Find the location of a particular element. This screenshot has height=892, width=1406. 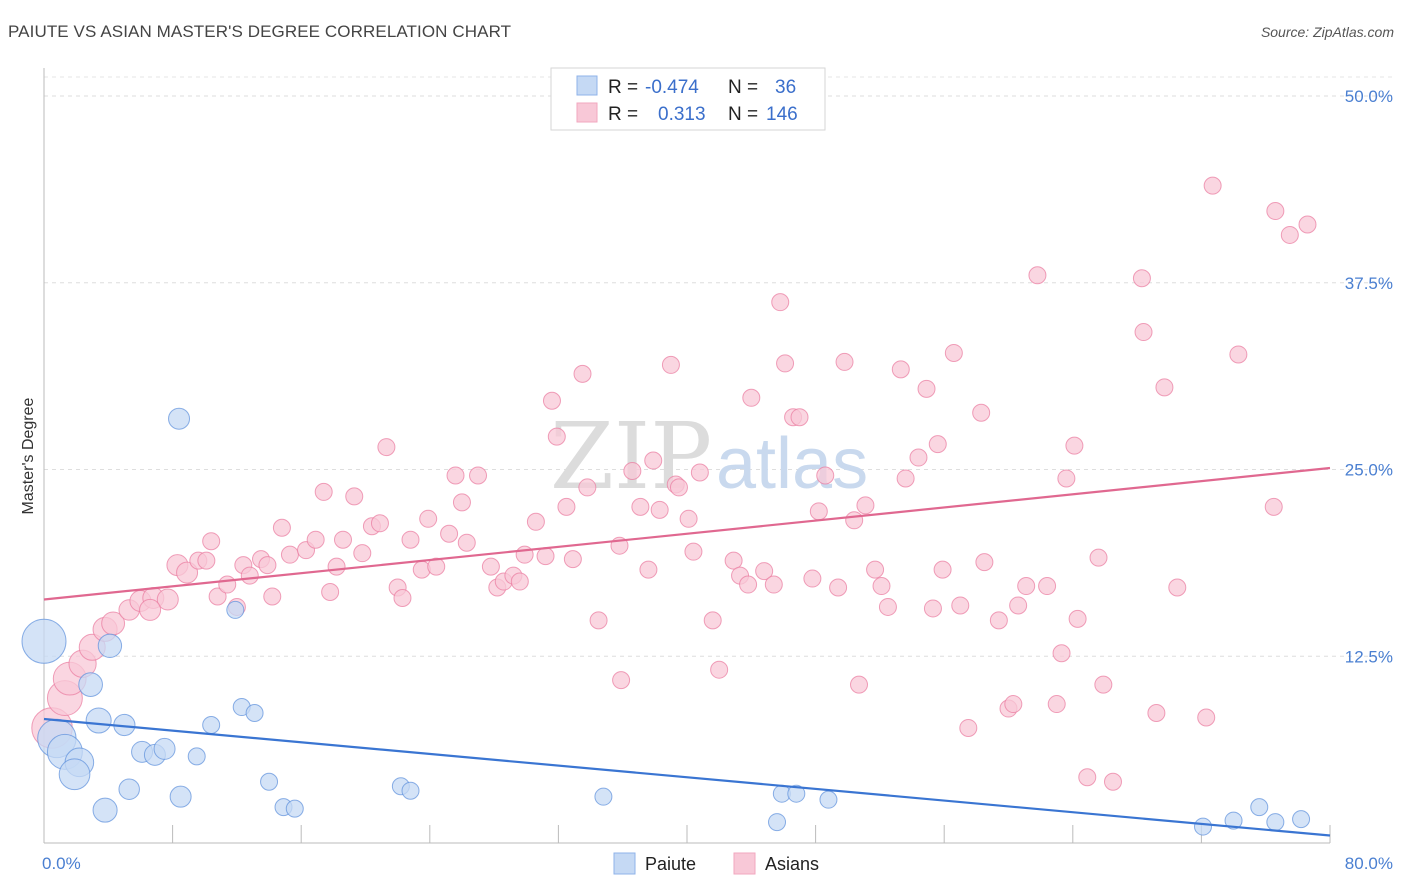

legend-n-value-paiute: 36 is located at coordinates (785, 87).